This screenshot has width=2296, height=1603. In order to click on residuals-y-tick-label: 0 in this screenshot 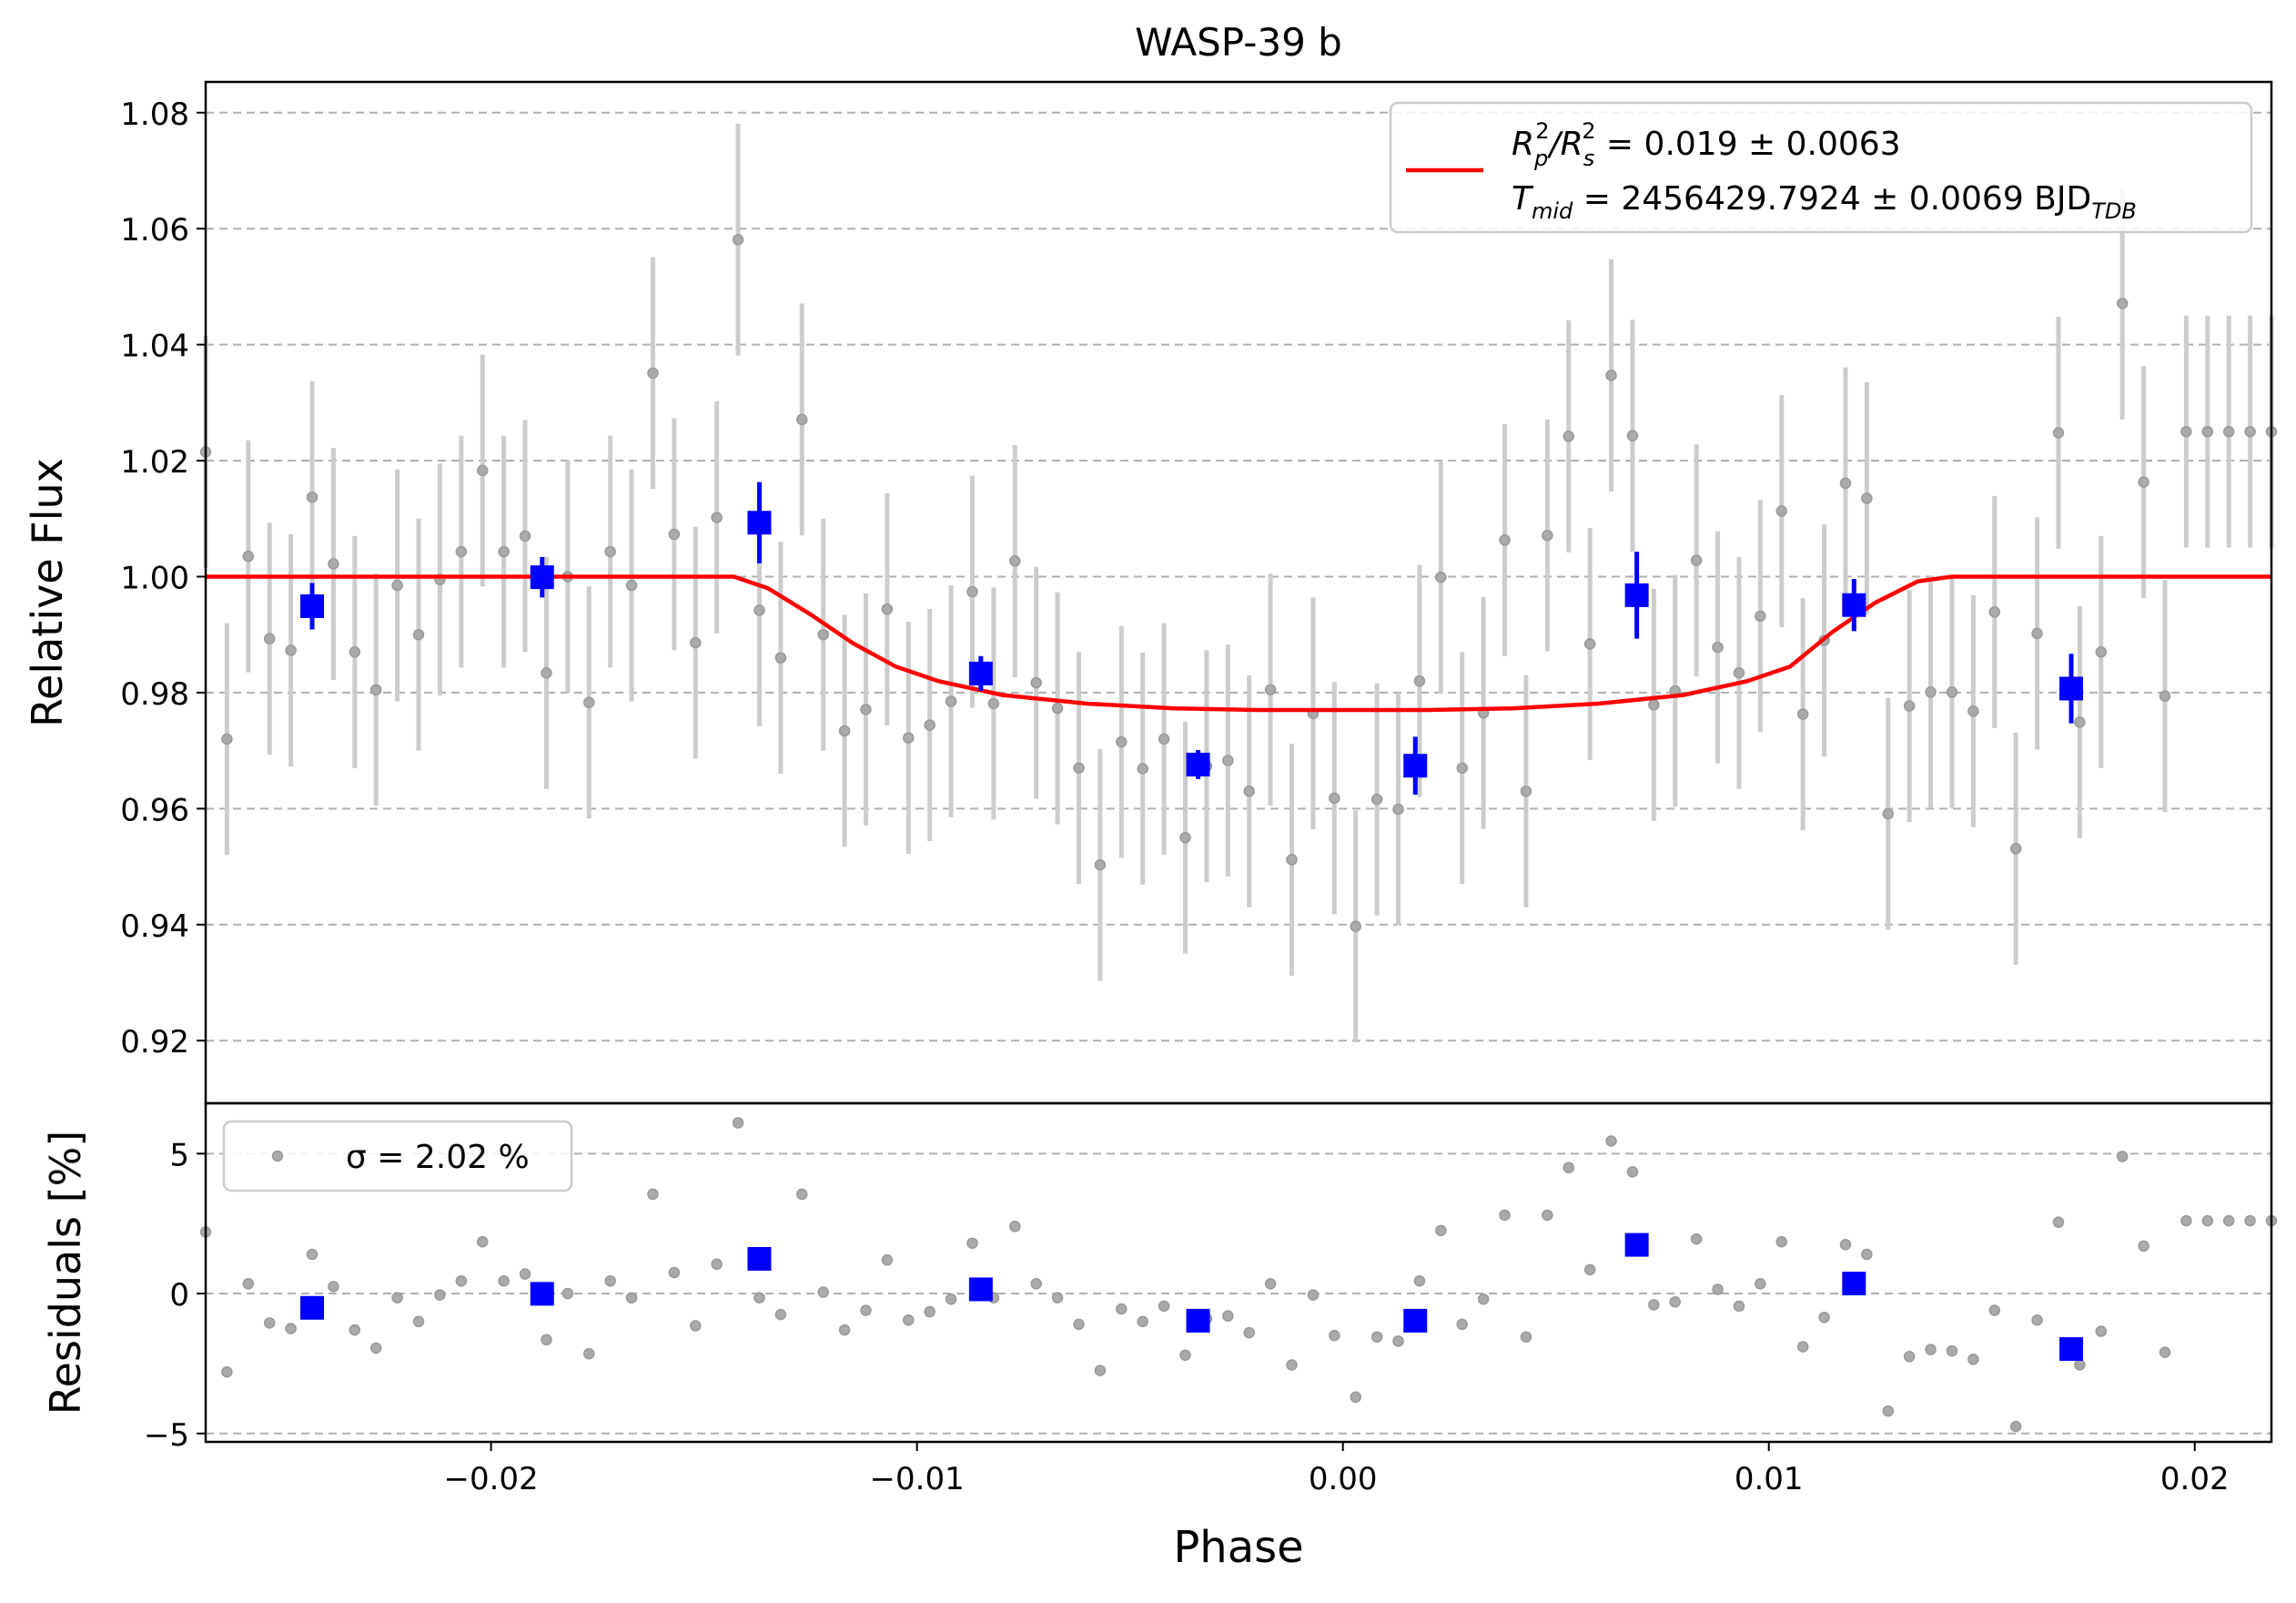, I will do `click(179, 1295)`.